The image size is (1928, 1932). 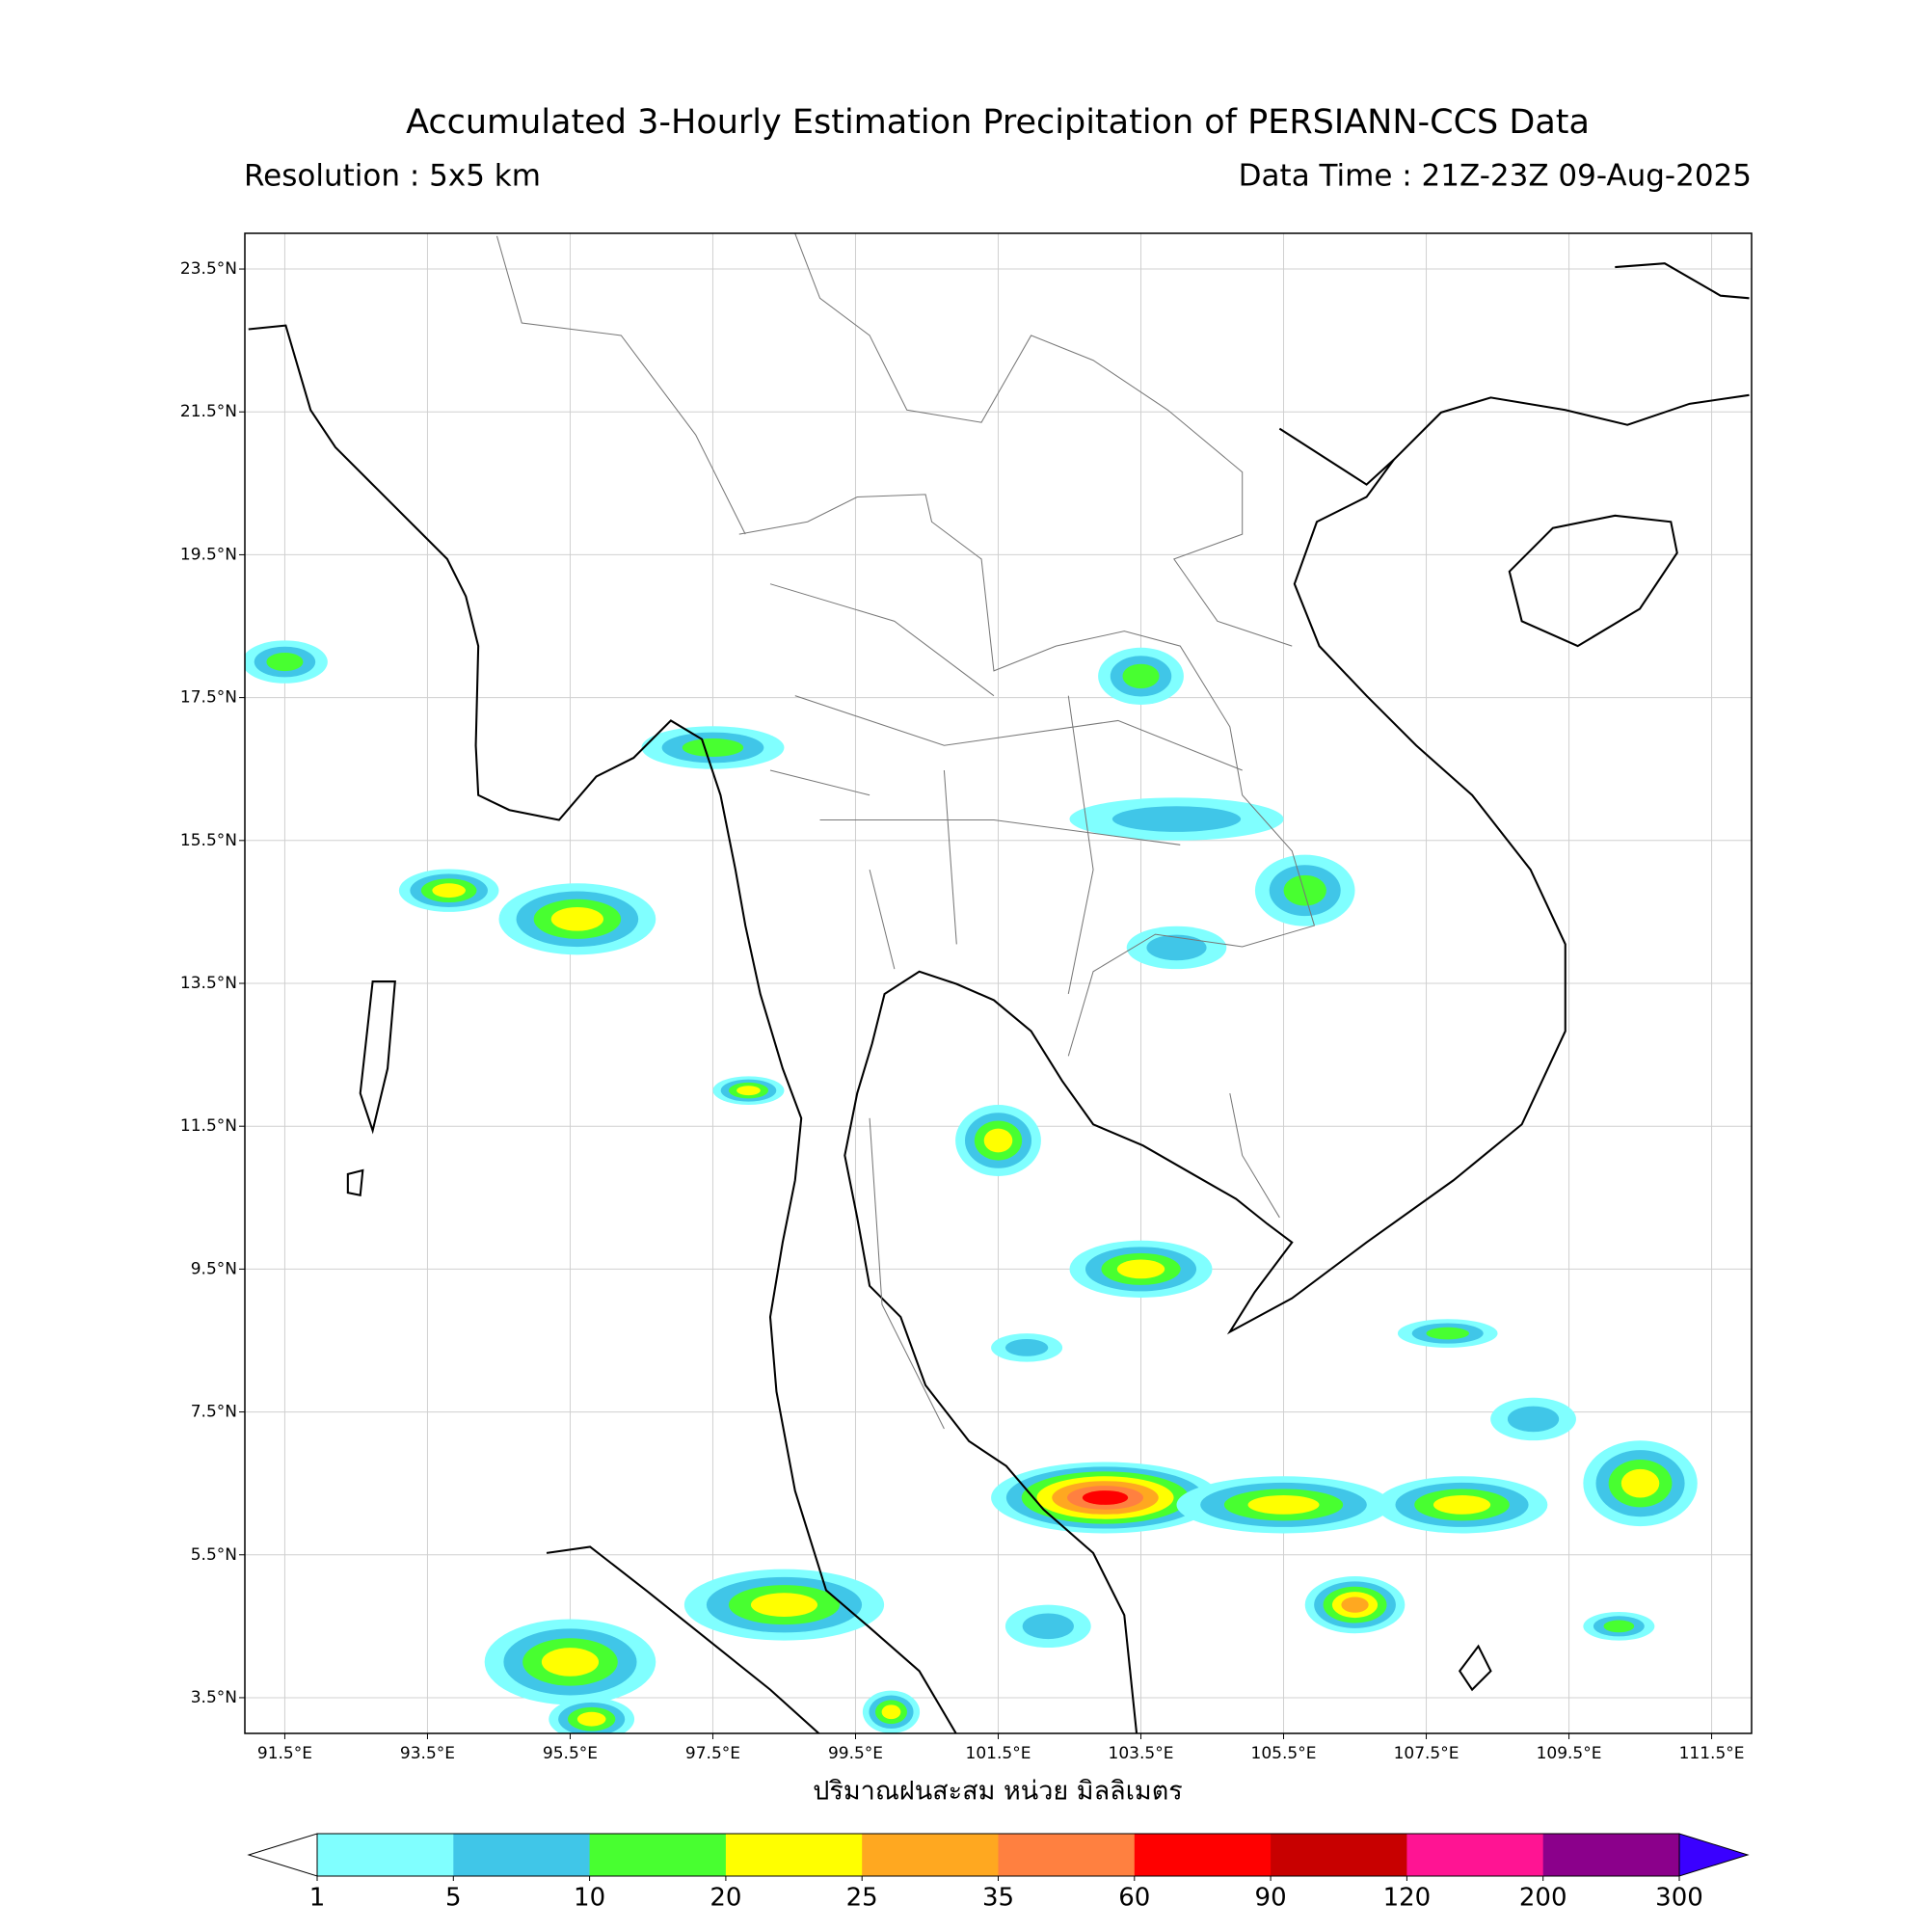 I want to click on lat-tick-label: 9.5°N, so click(x=214, y=1268).